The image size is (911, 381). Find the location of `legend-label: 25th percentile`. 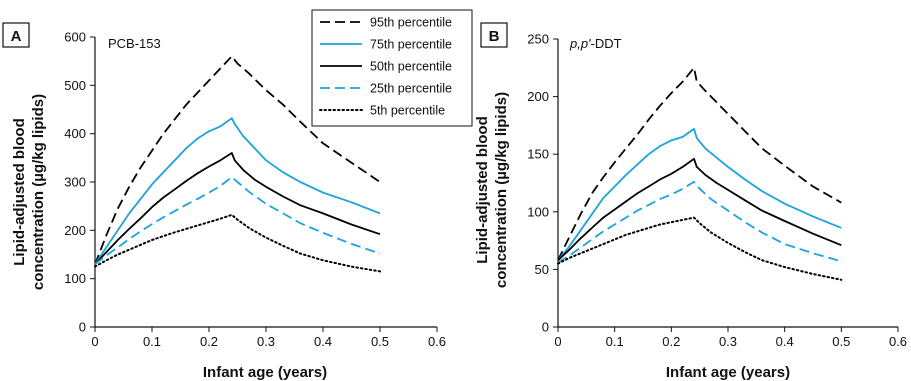

legend-label: 25th percentile is located at coordinates (411, 89).